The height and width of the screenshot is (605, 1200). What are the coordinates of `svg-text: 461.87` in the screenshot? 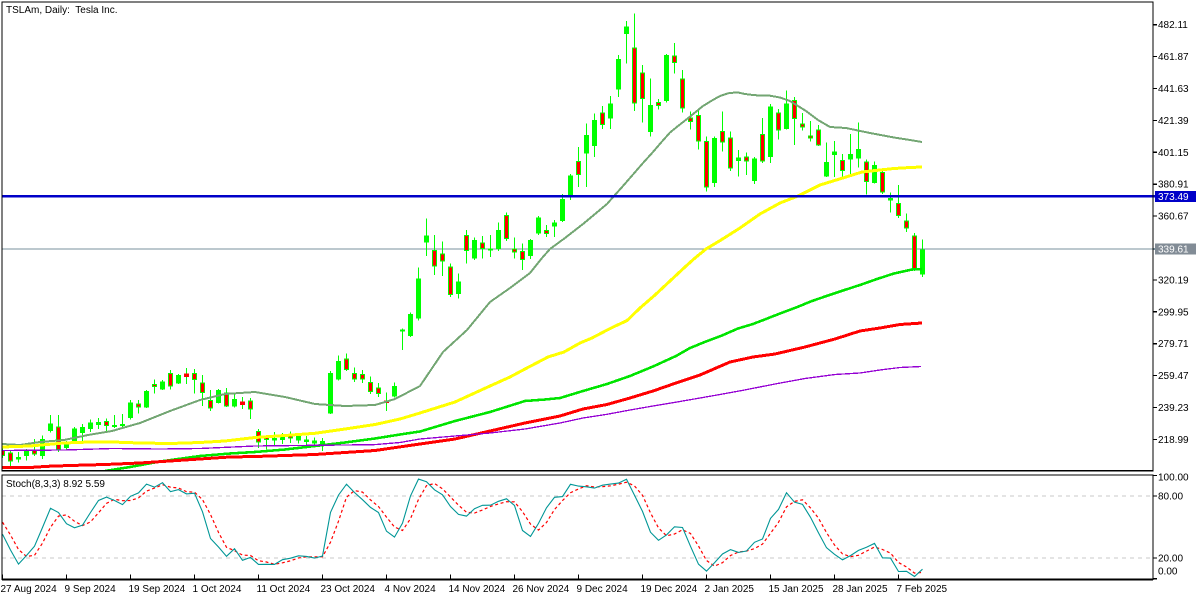 It's located at (1173, 57).